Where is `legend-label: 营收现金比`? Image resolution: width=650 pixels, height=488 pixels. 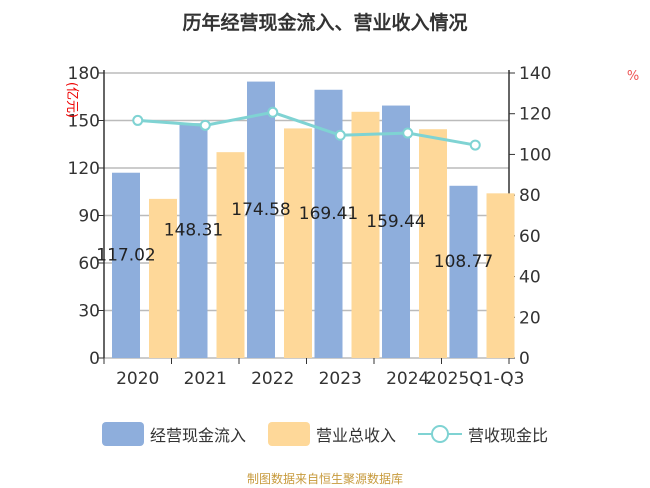
legend-label: 营收现金比 is located at coordinates (508, 435).